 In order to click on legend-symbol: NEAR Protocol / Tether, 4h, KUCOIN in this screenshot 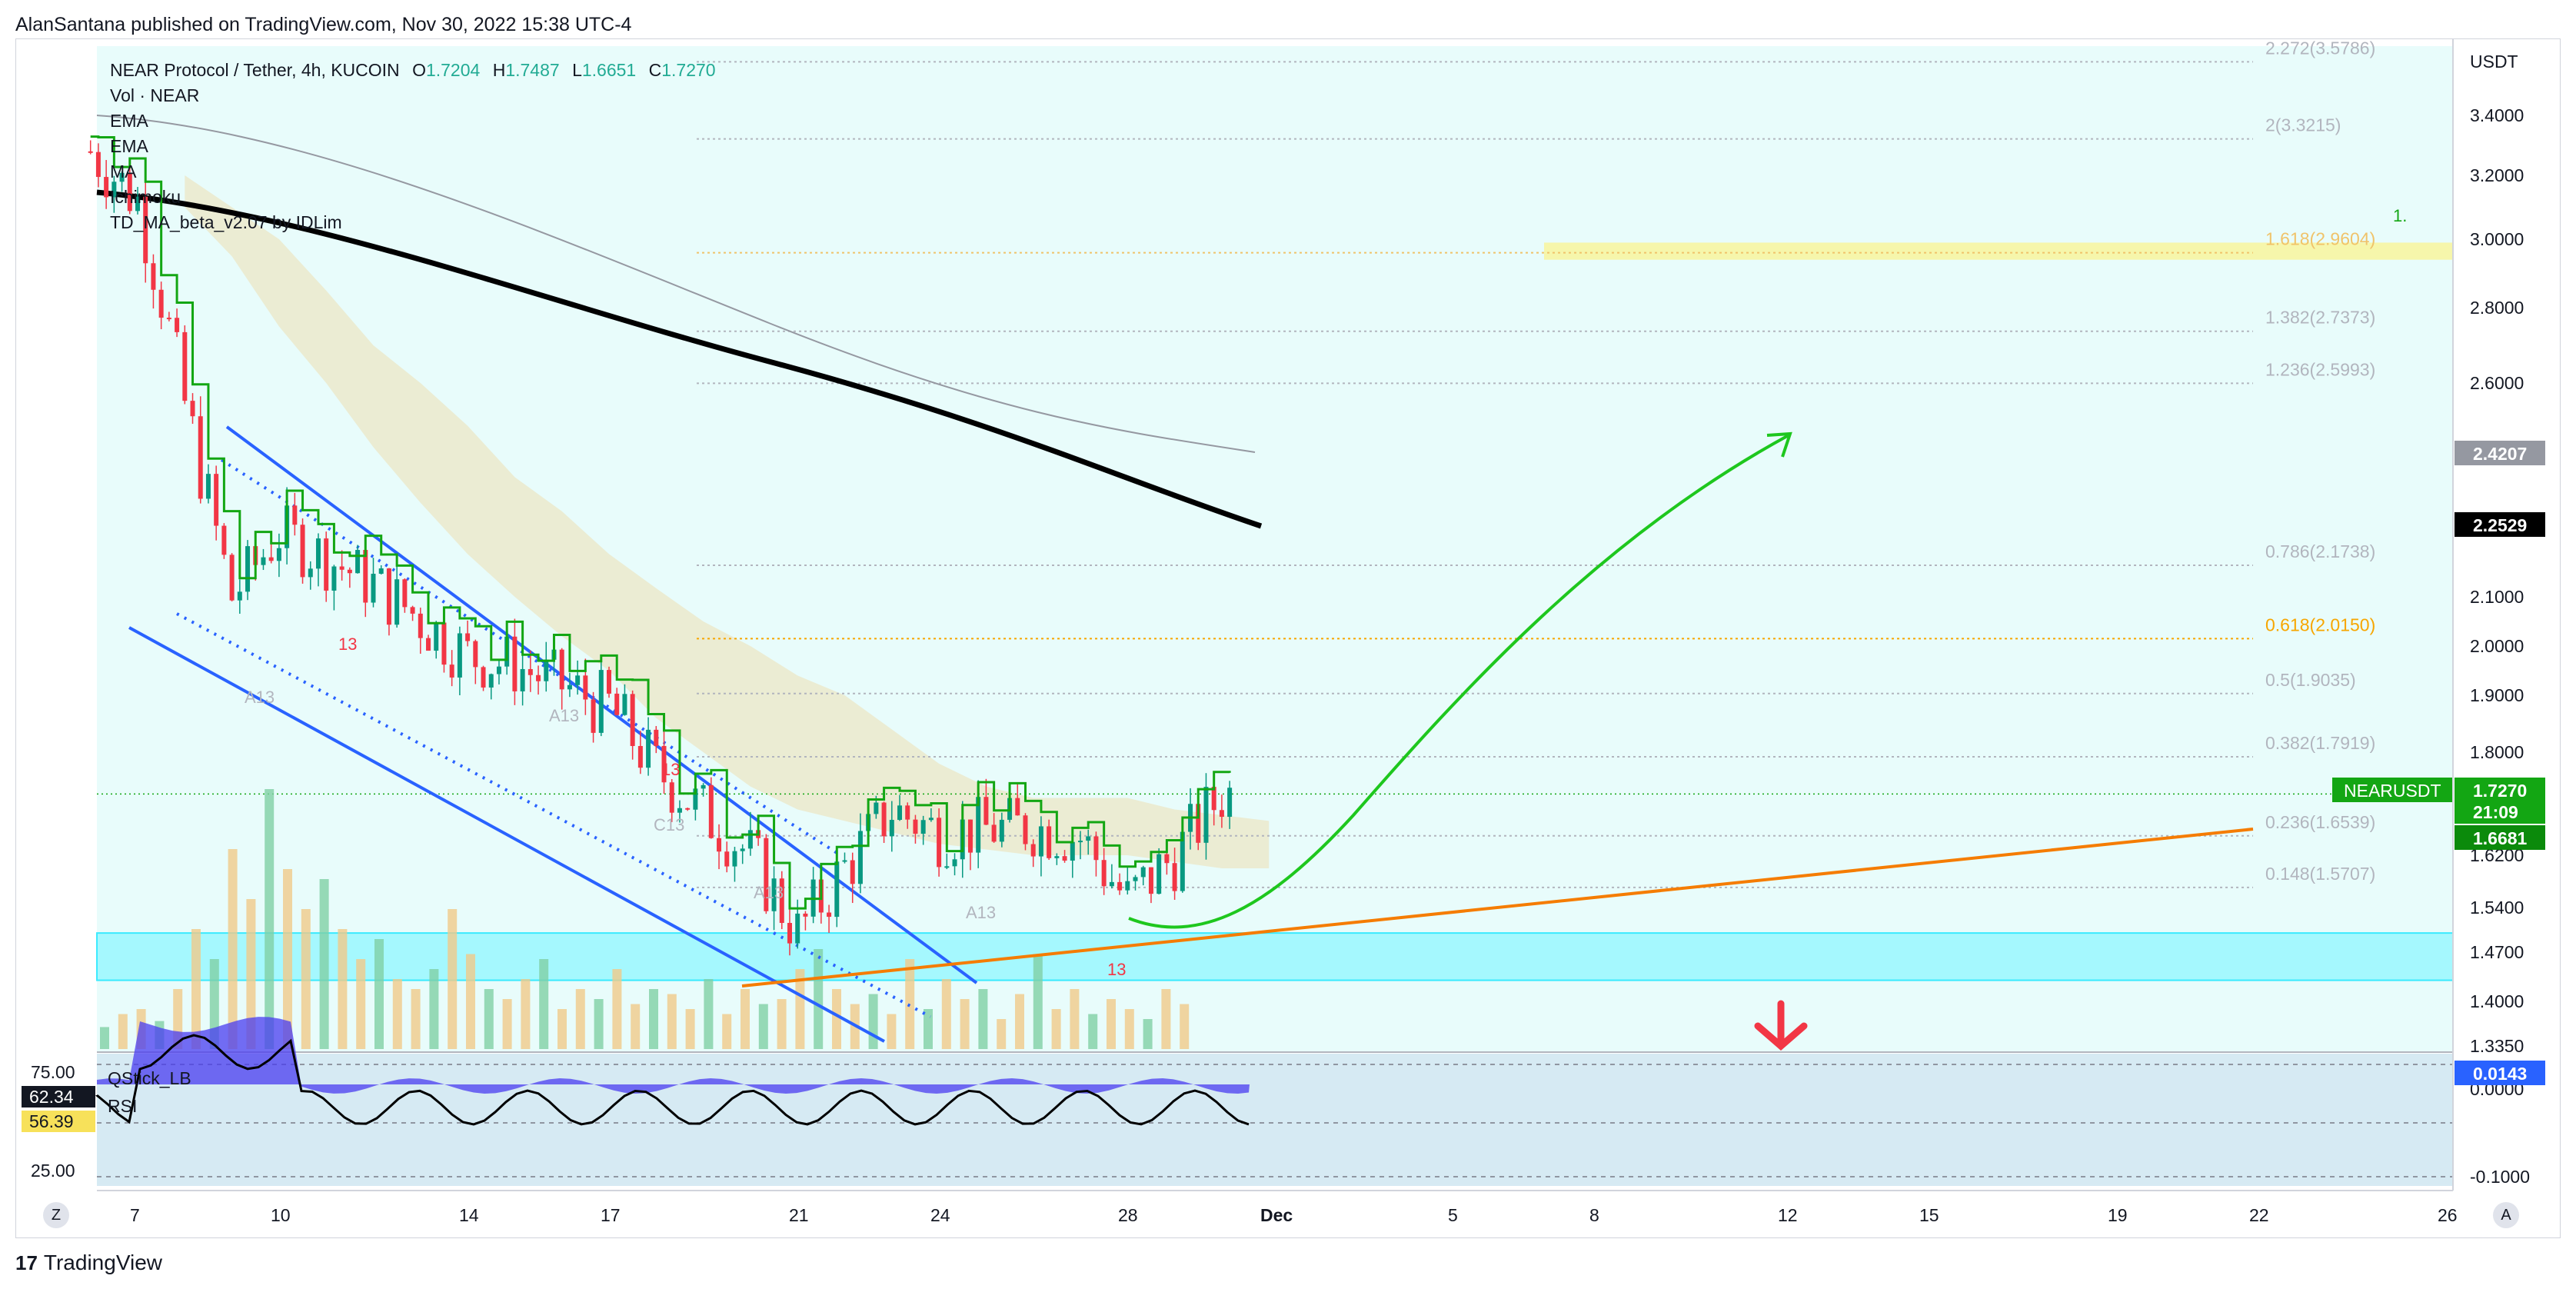, I will do `click(255, 70)`.